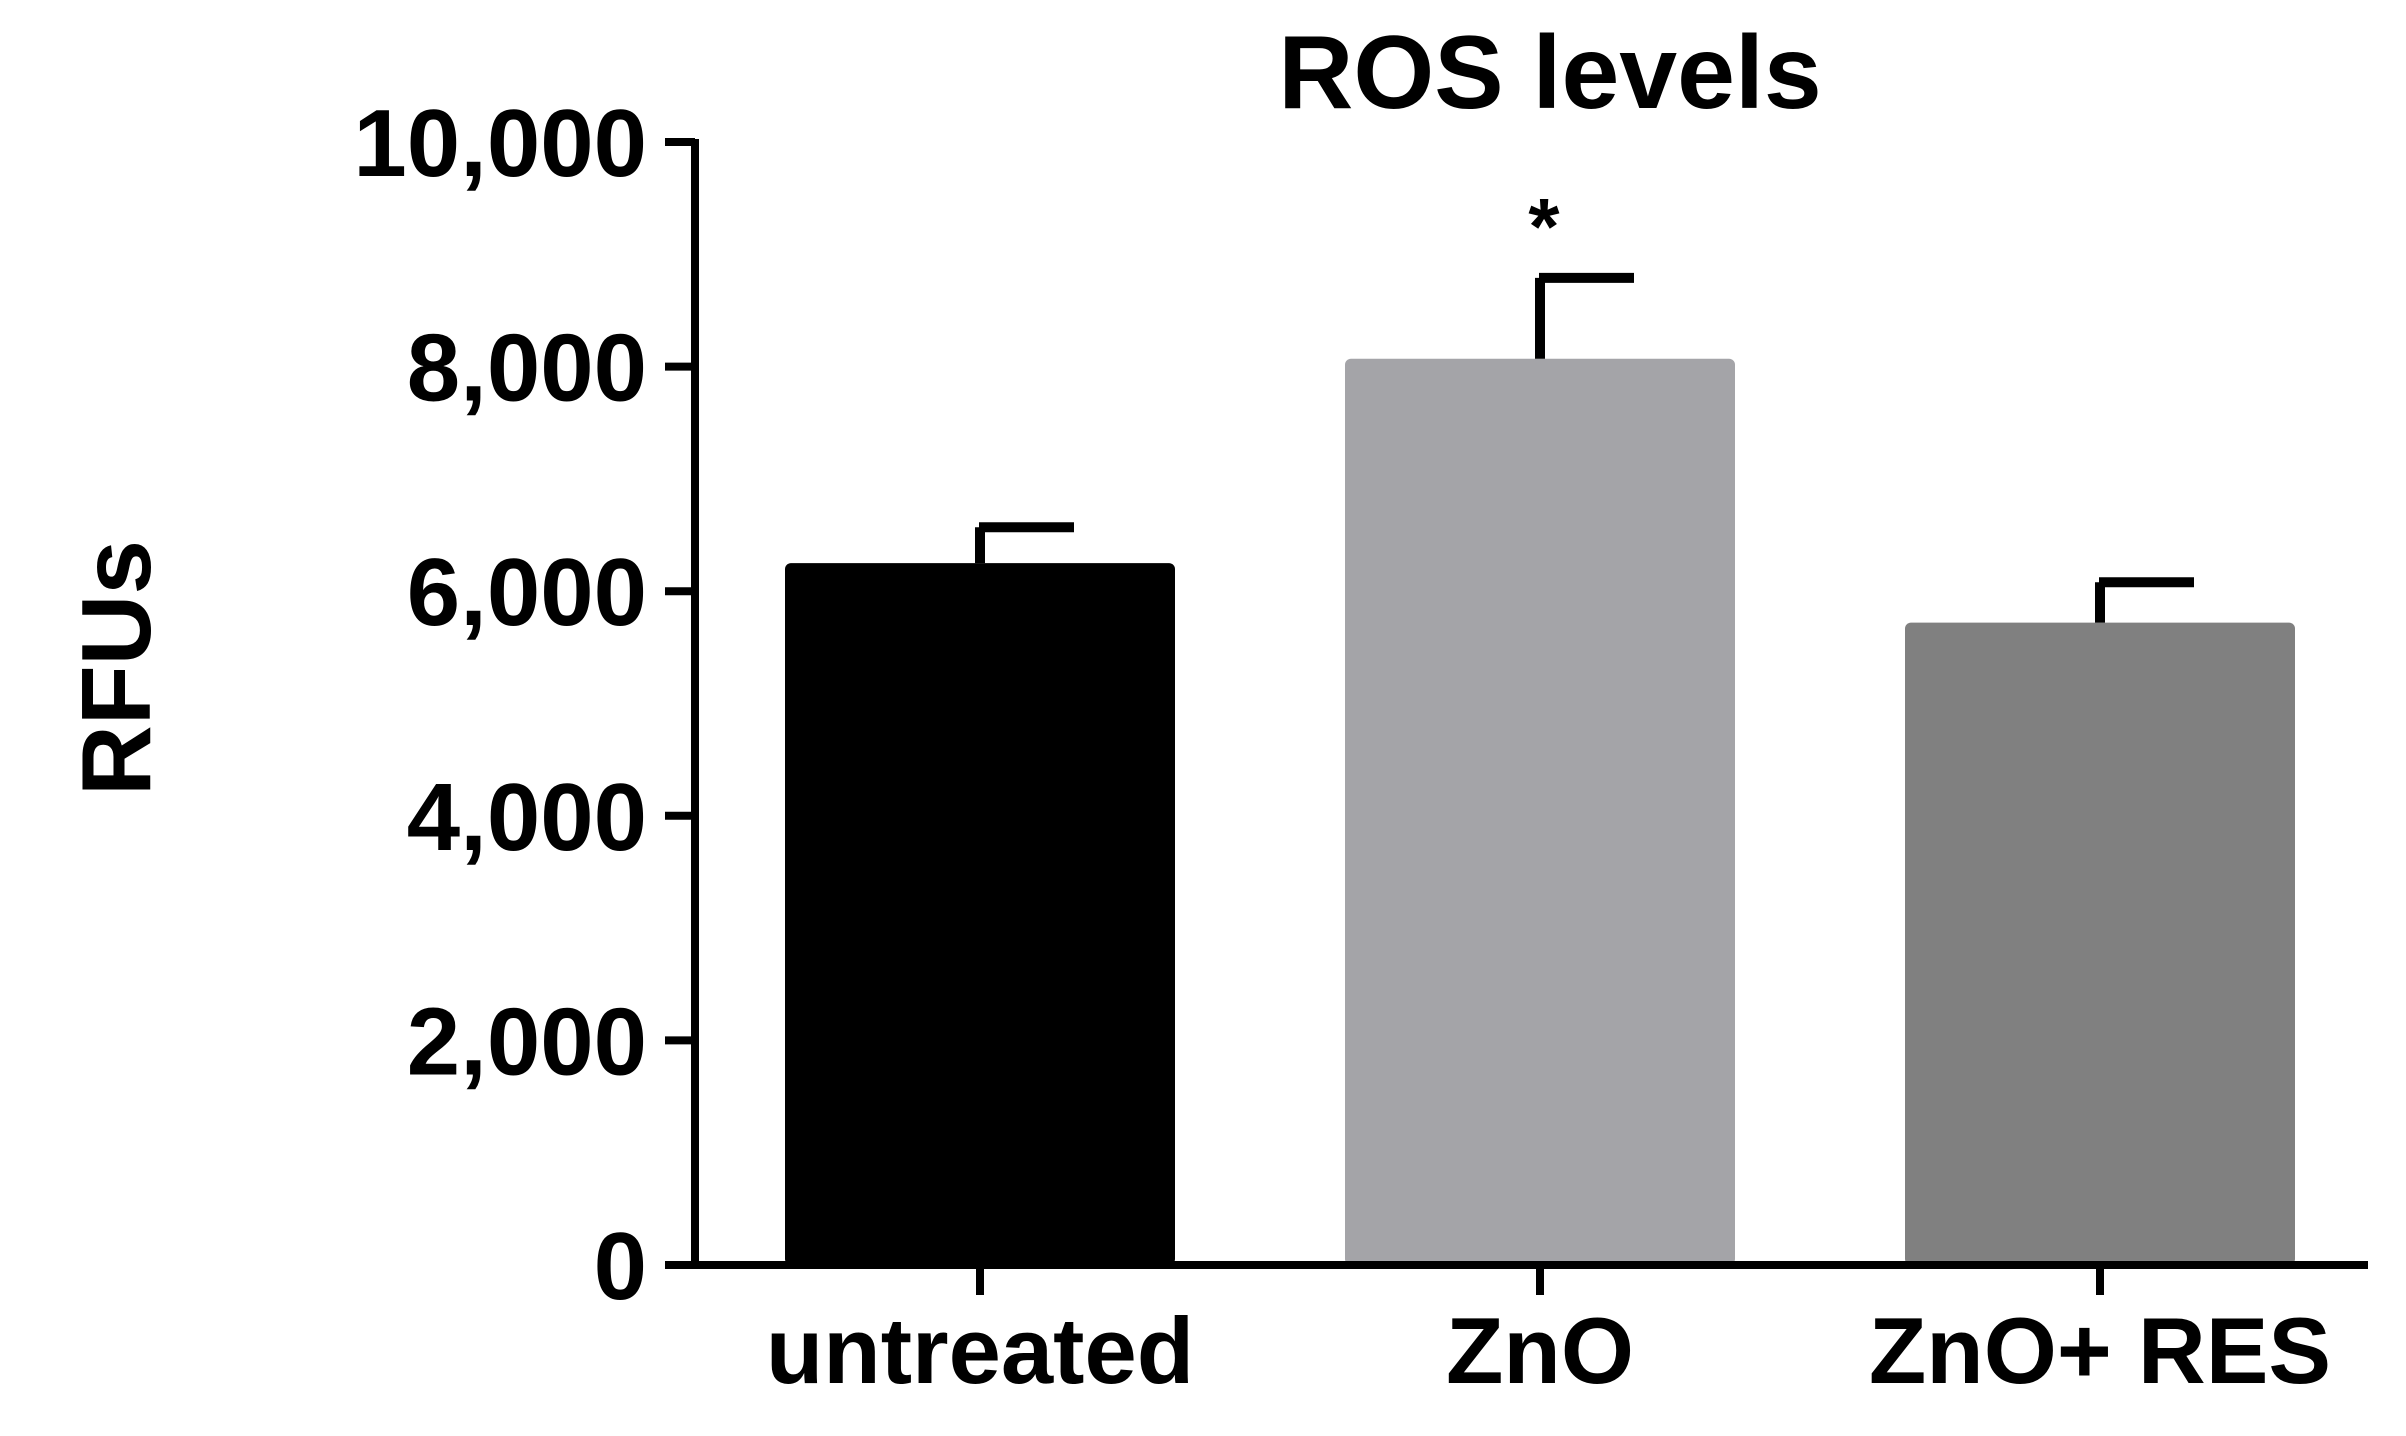  I want to click on x-category-label: ZnO, so click(1540, 1350).